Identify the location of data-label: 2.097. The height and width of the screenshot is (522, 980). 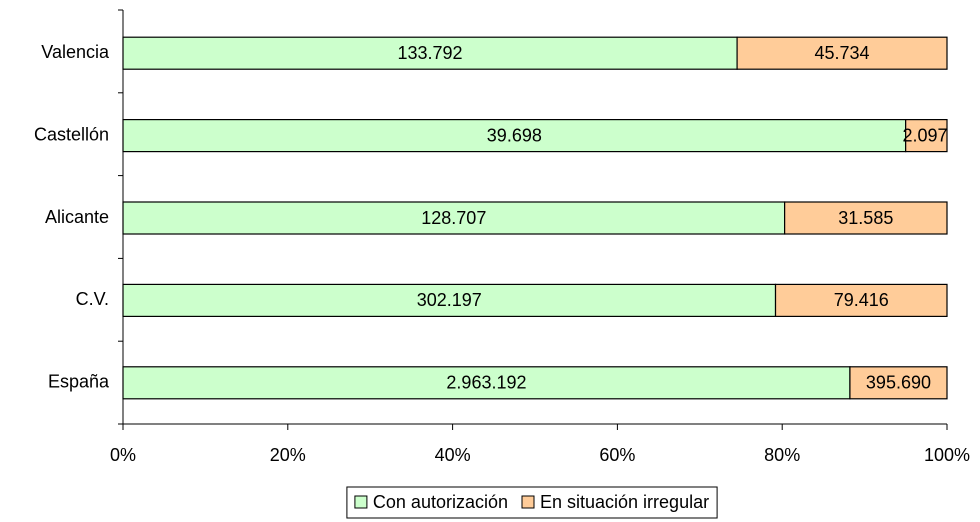
(924, 135).